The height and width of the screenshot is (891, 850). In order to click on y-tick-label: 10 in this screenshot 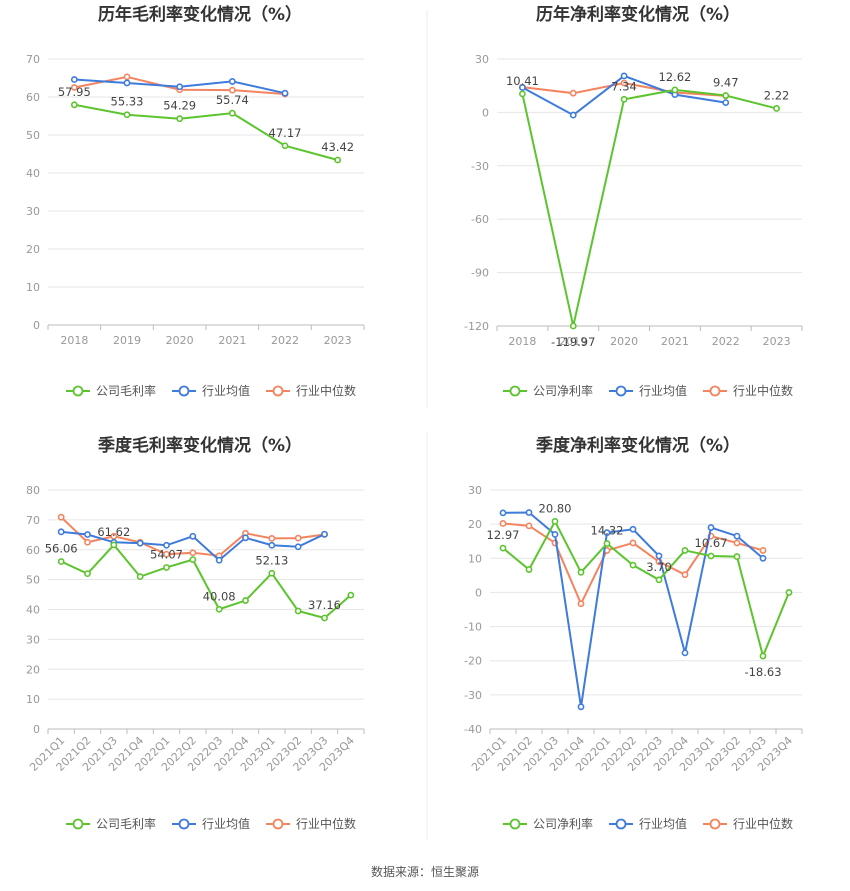, I will do `click(33, 287)`.